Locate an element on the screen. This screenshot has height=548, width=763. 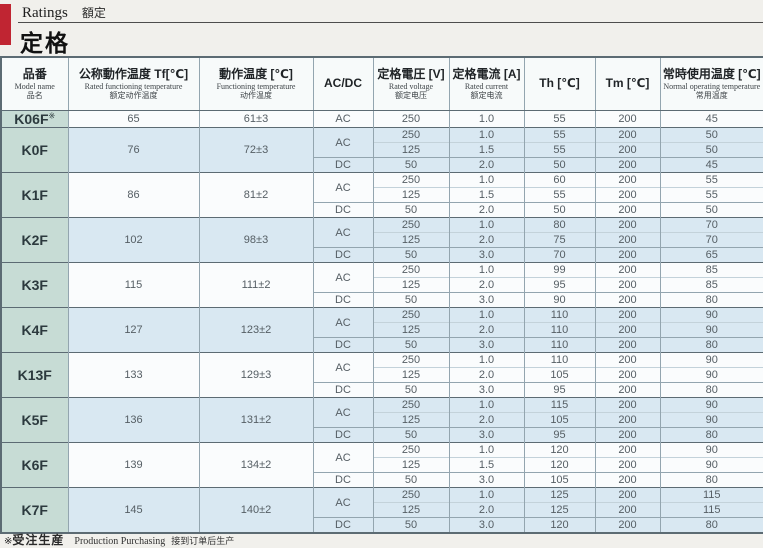
table-row: DC 50 3.0 105 200 80 is located at coordinates (382, 480).